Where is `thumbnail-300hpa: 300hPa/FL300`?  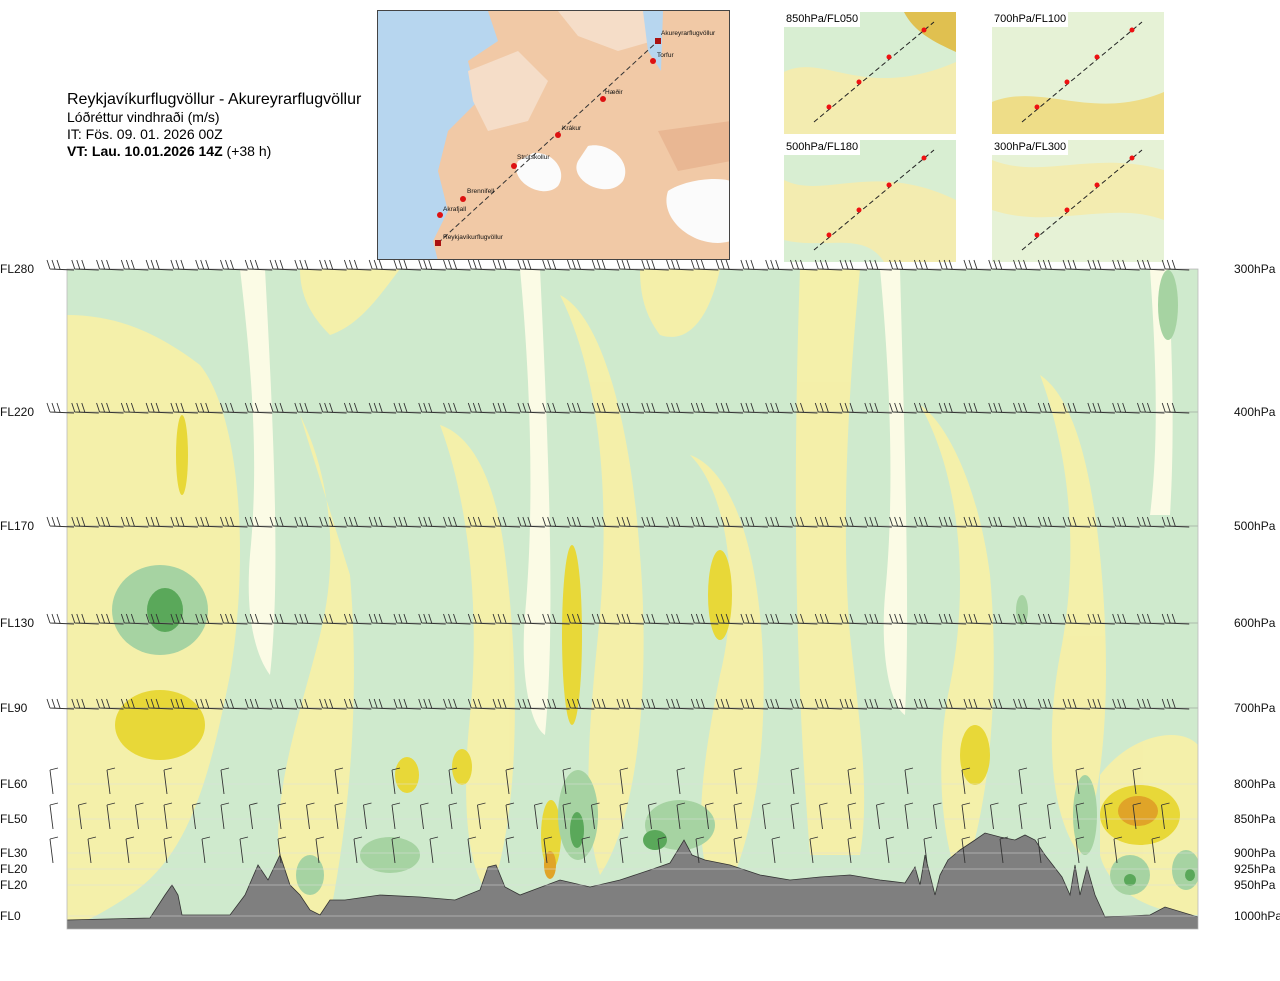
thumbnail-300hpa: 300hPa/FL300 is located at coordinates (1078, 201).